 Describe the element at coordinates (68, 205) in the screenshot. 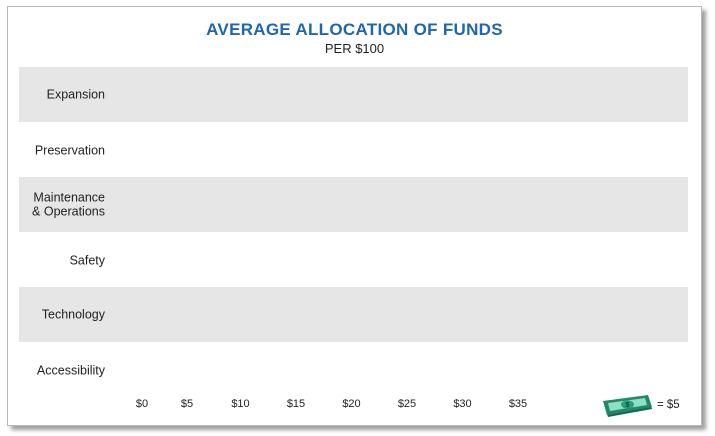

I see `category-label: Maintenance & Operations` at that location.